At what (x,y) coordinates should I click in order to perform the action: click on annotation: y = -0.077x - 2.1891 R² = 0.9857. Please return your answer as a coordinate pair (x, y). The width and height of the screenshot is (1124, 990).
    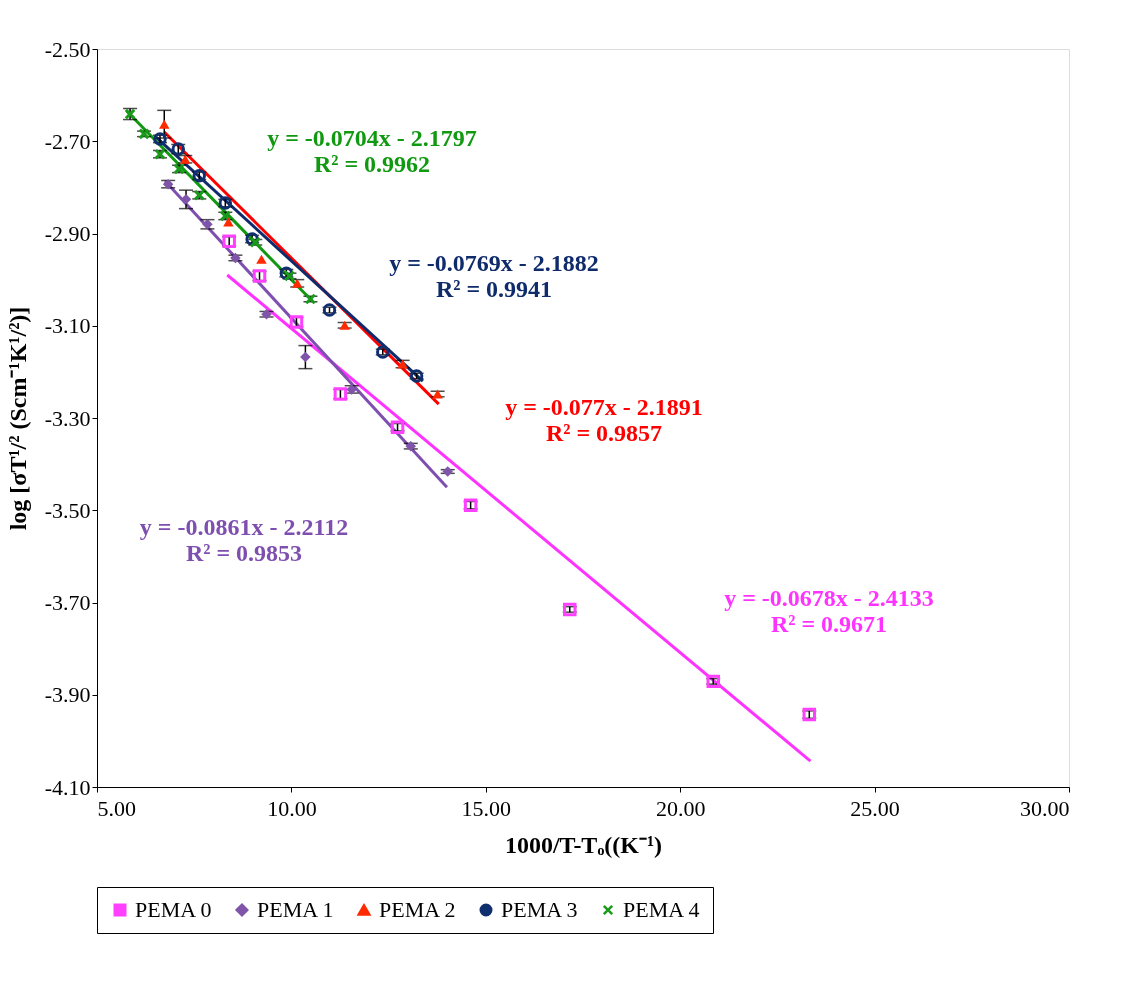
    Looking at the image, I should click on (604, 420).